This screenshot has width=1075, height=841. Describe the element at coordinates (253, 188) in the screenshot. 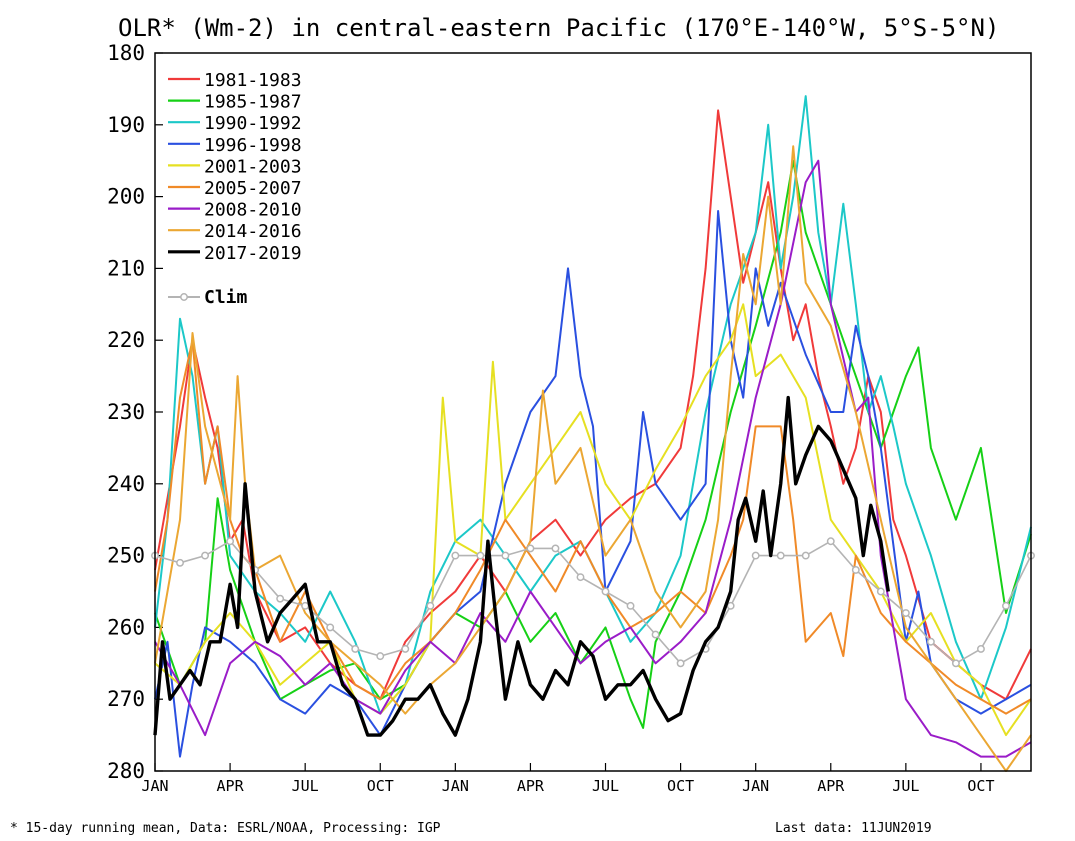

I see `legend-label: 2005-2007` at that location.